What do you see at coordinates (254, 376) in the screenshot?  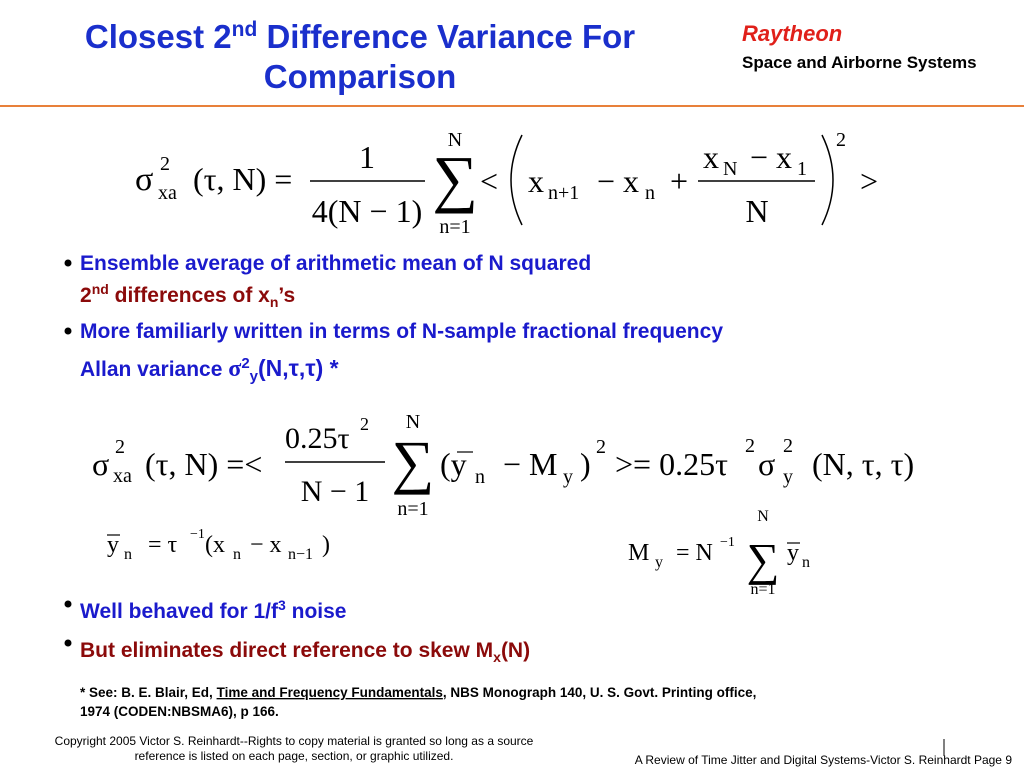 I see `sub: y` at bounding box center [254, 376].